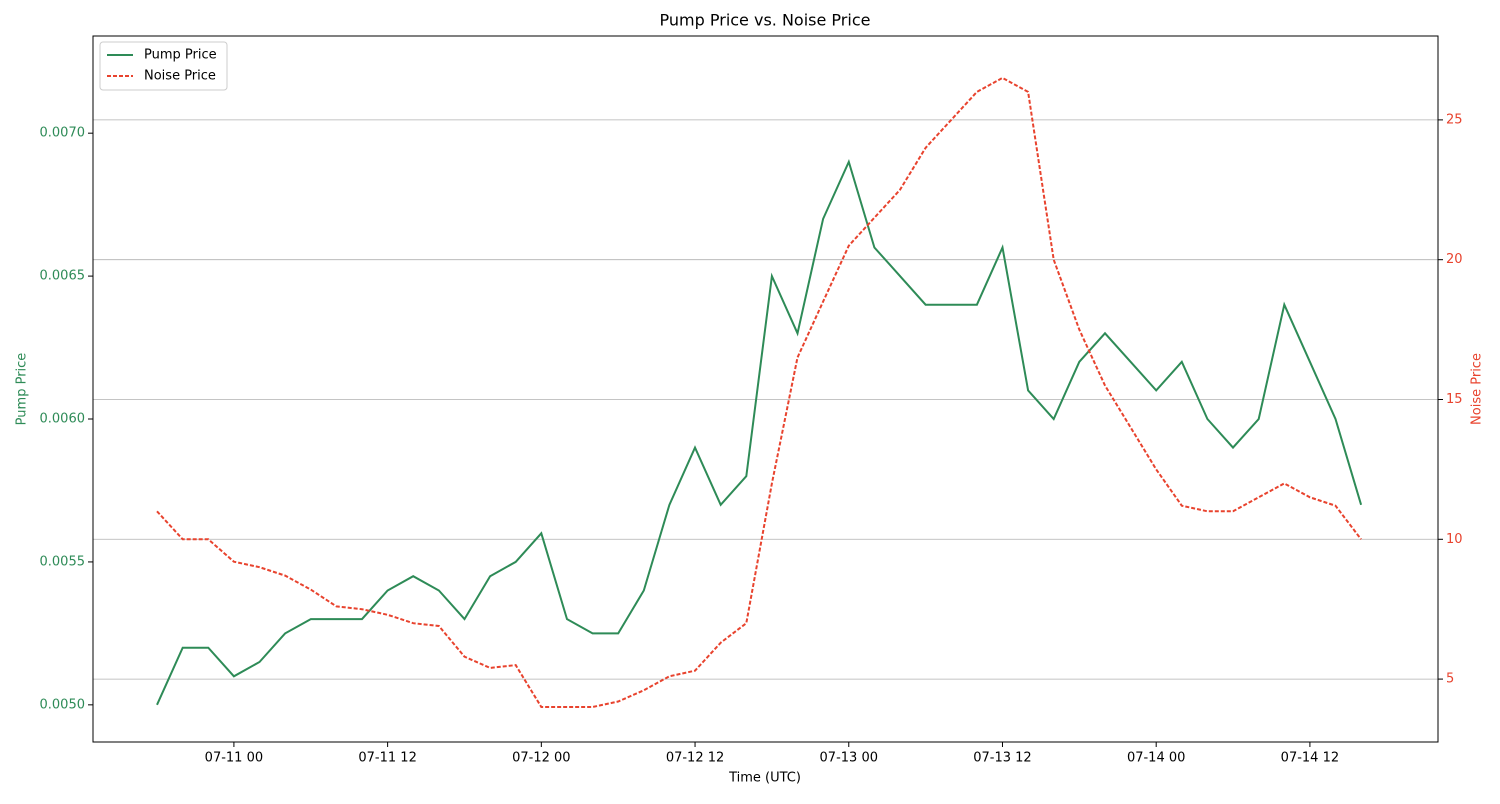 Image resolution: width=1500 pixels, height=804 pixels. What do you see at coordinates (63, 276) in the screenshot?
I see `y-tick-label: 0.0065` at bounding box center [63, 276].